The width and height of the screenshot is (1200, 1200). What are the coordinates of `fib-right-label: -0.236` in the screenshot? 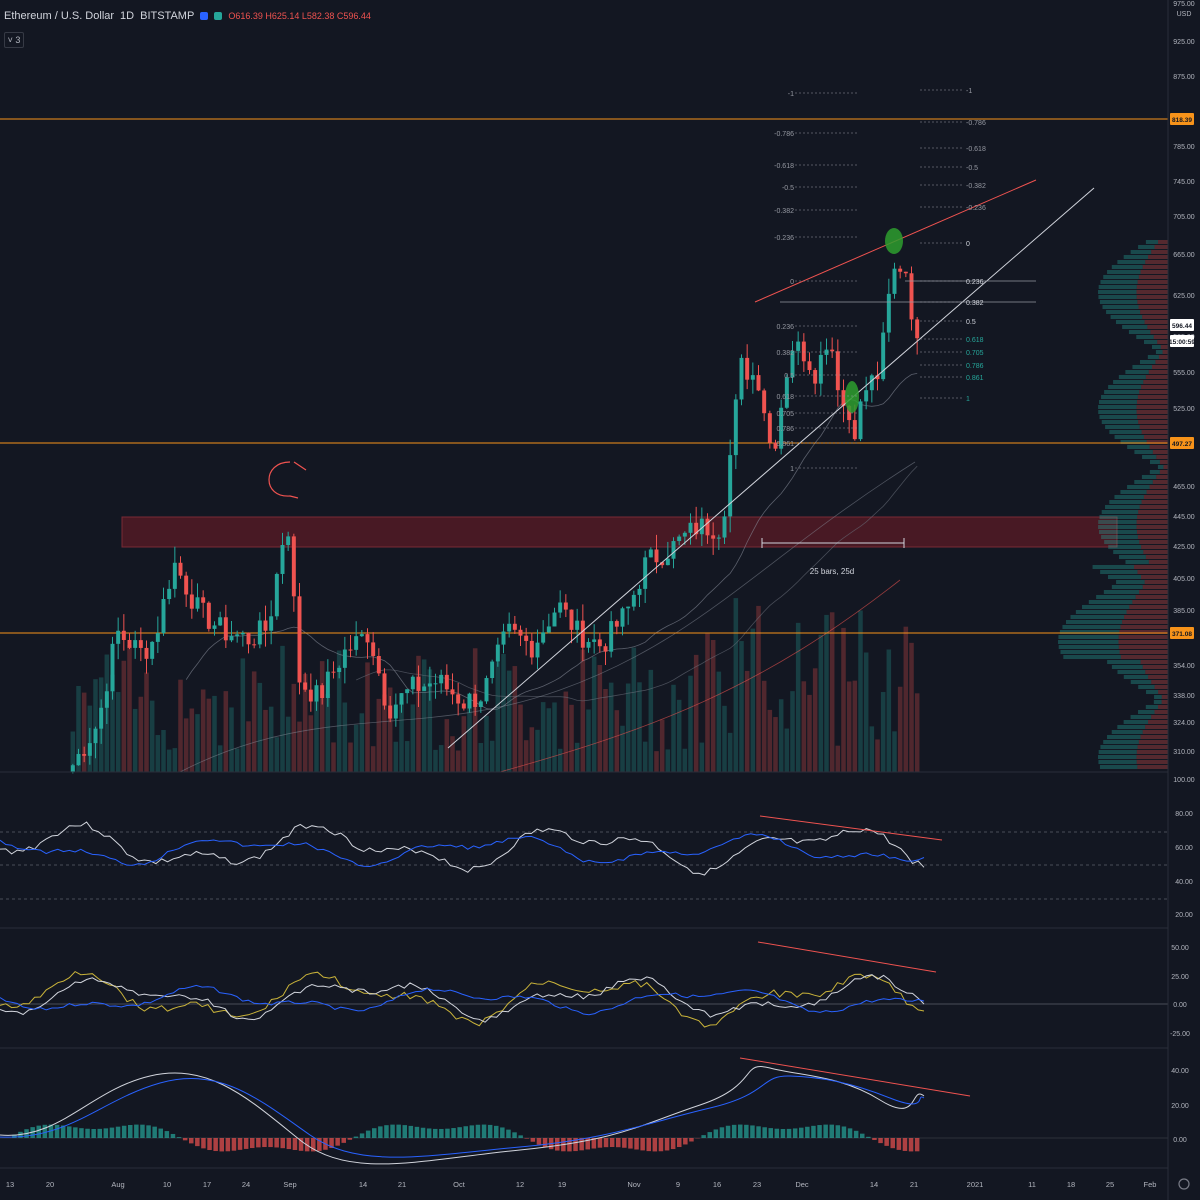 It's located at (976, 208).